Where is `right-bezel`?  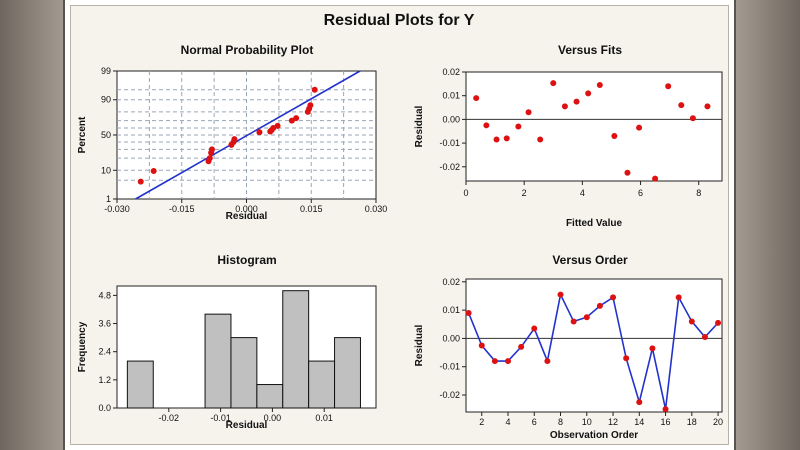
right-bezel is located at coordinates (768, 225).